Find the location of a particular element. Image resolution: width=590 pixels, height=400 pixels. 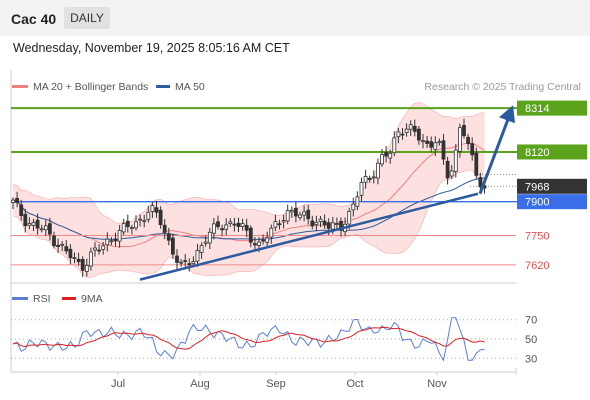

rsi-legend-label: RSI is located at coordinates (42, 299).